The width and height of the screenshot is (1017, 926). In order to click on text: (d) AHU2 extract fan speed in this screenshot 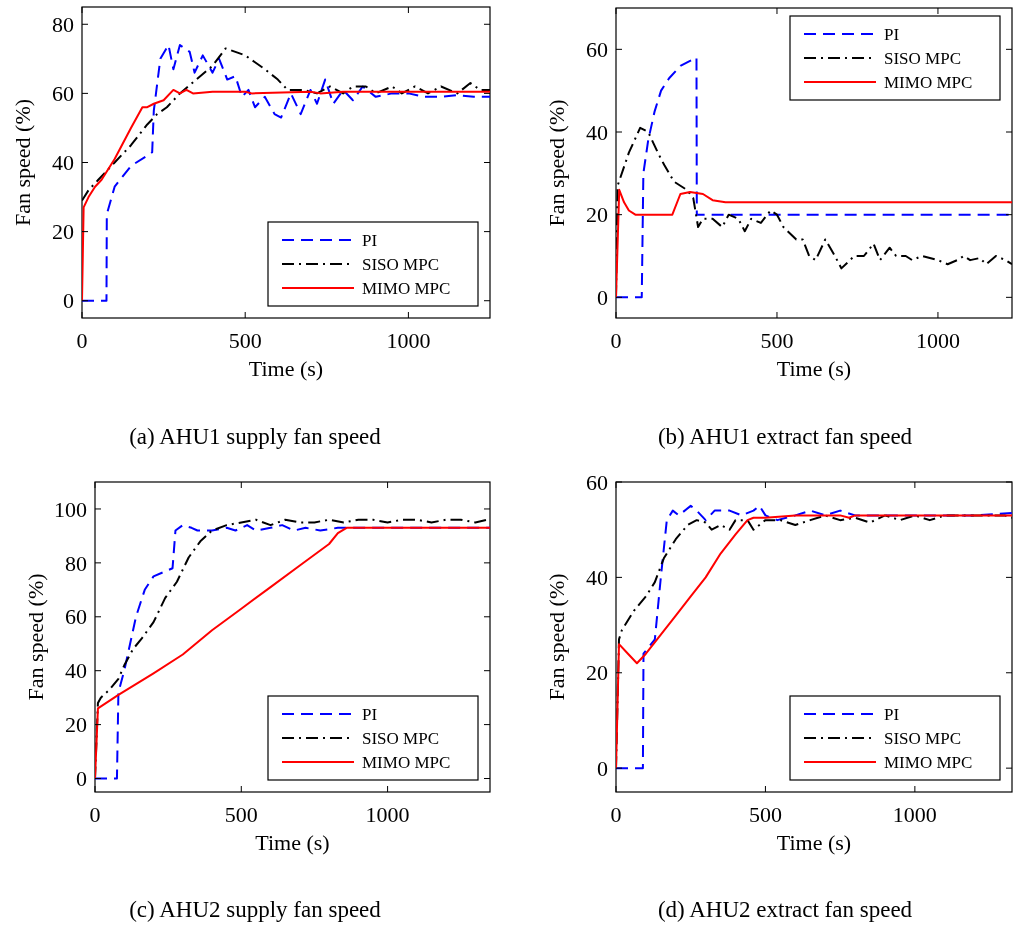, I will do `click(785, 909)`.